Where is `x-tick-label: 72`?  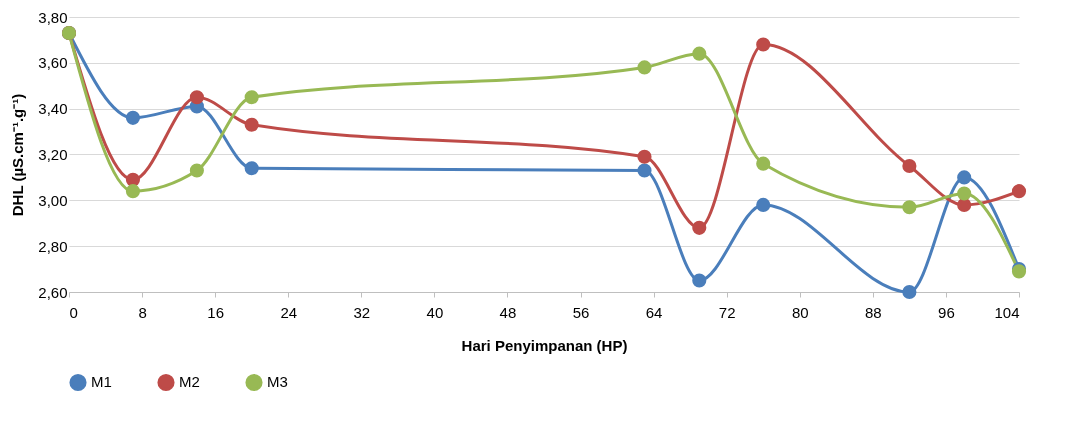
x-tick-label: 72 is located at coordinates (727, 312).